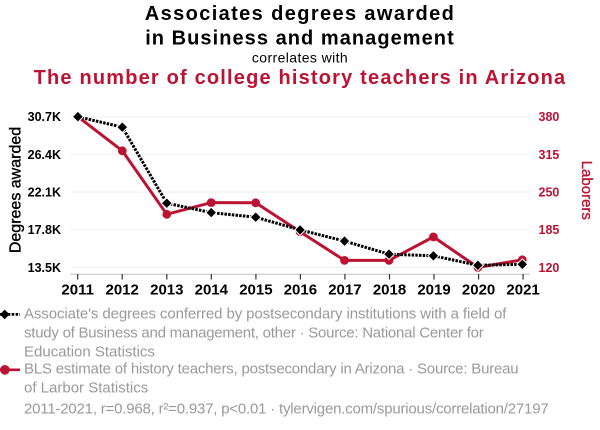  What do you see at coordinates (44, 193) in the screenshot?
I see `svg-text: 22.1K` at bounding box center [44, 193].